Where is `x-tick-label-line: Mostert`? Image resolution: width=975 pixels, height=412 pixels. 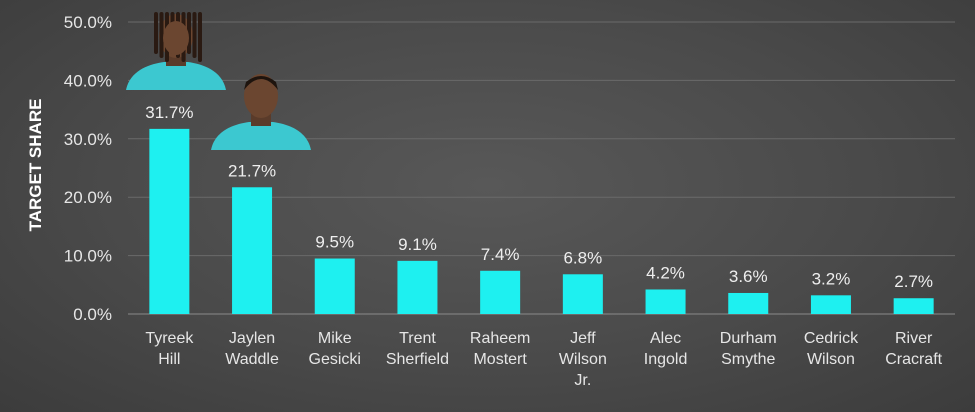
x-tick-label-line: Mostert is located at coordinates (500, 359).